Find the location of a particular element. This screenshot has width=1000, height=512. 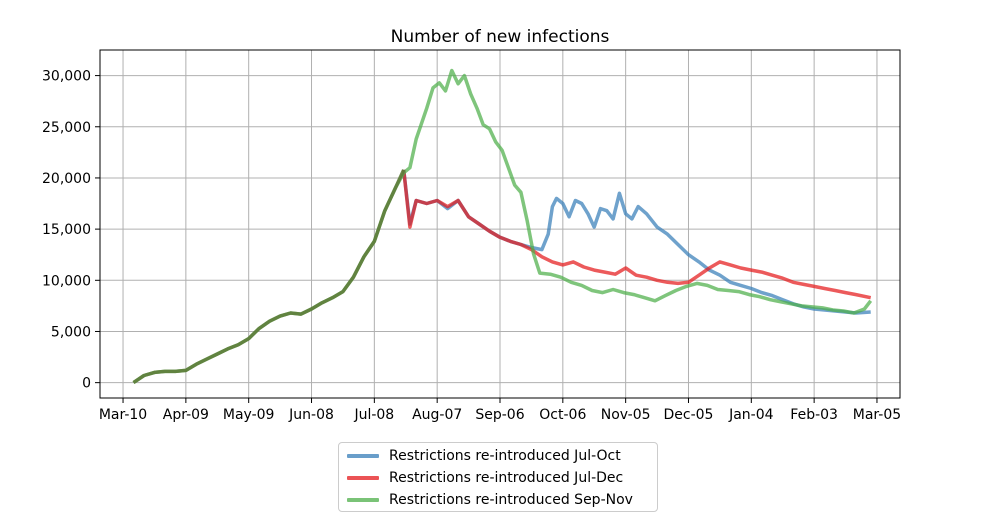

x-tick-label: Nov-05 is located at coordinates (626, 415).